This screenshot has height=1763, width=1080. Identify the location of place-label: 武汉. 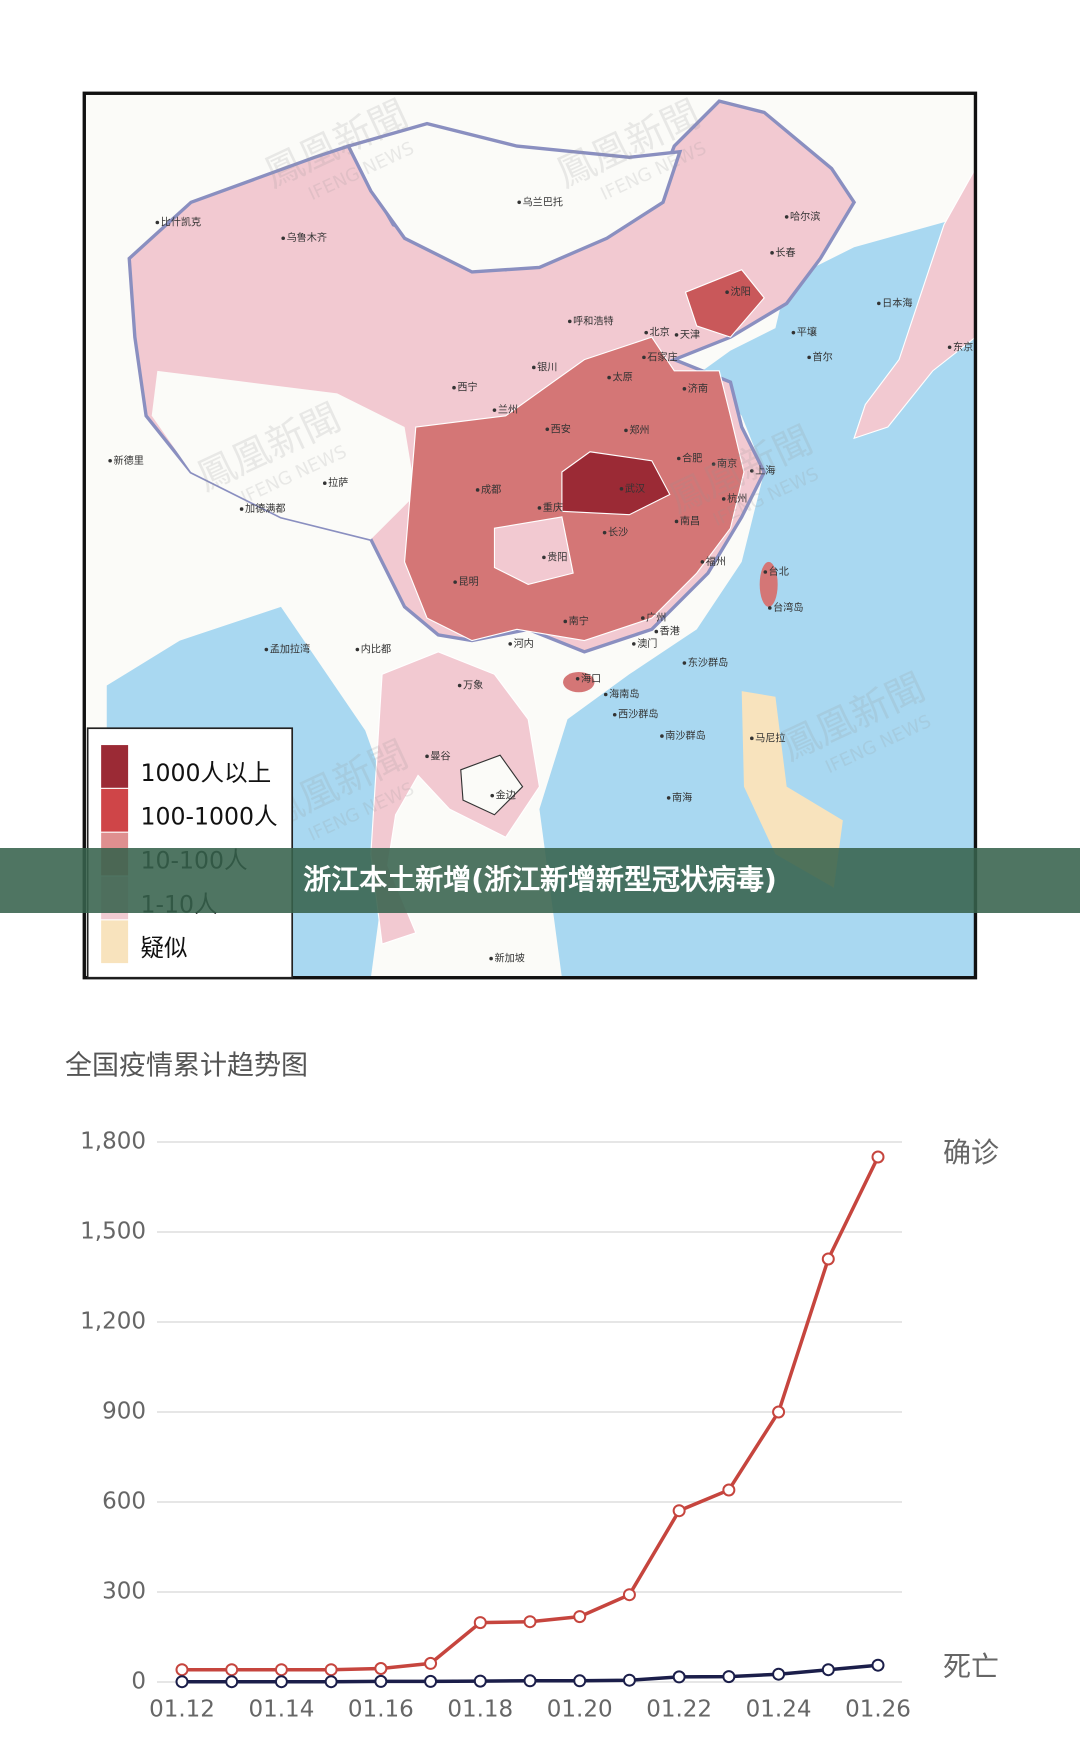
(635, 488).